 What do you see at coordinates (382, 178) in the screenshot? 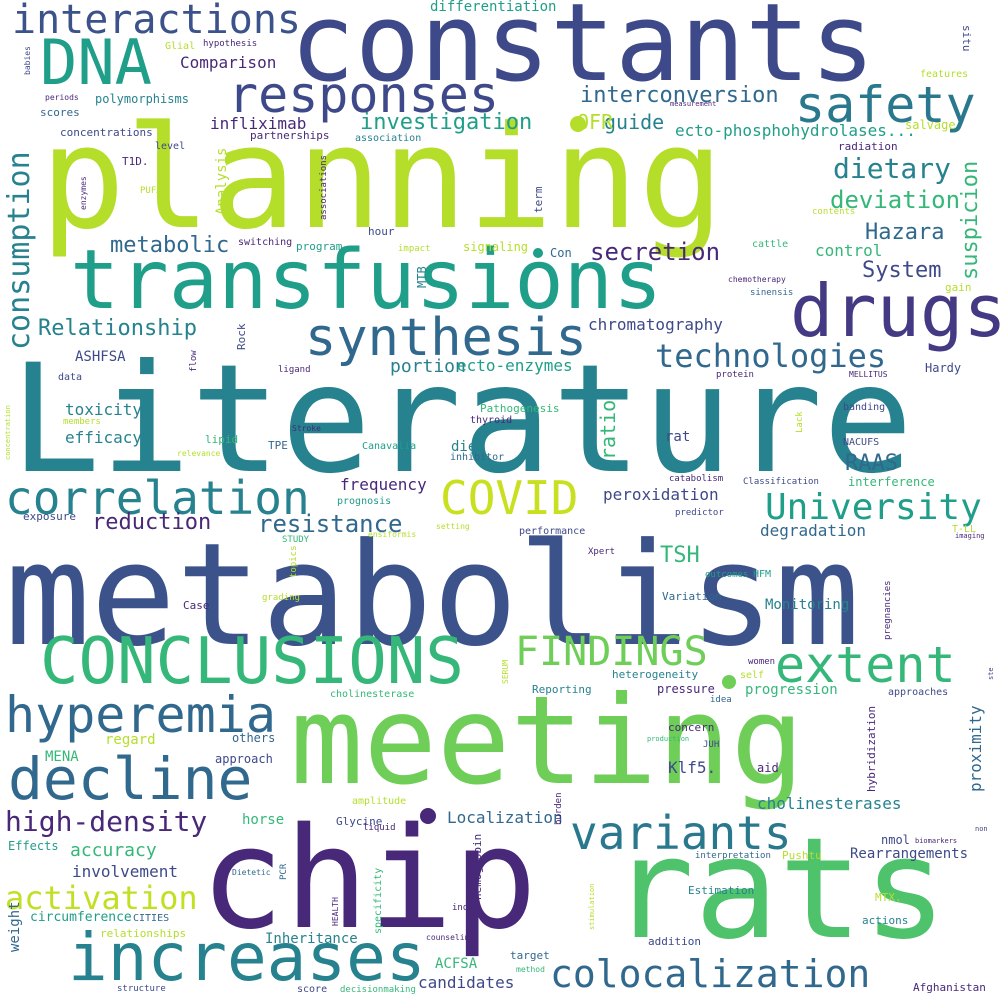
I see `word-planning: planning` at bounding box center [382, 178].